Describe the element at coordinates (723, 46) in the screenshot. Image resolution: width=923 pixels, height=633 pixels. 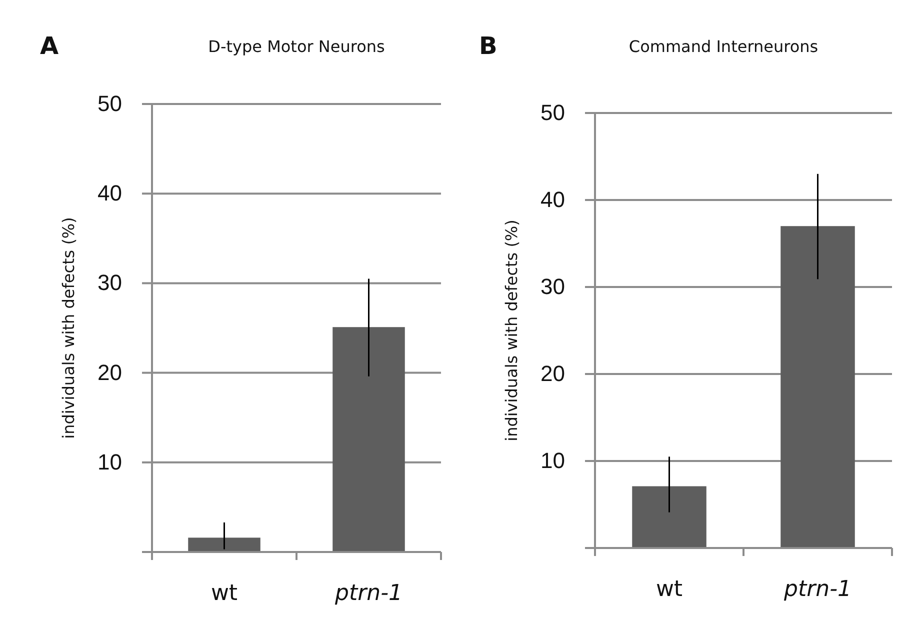
I see `chart-title: Command Interneurons` at that location.